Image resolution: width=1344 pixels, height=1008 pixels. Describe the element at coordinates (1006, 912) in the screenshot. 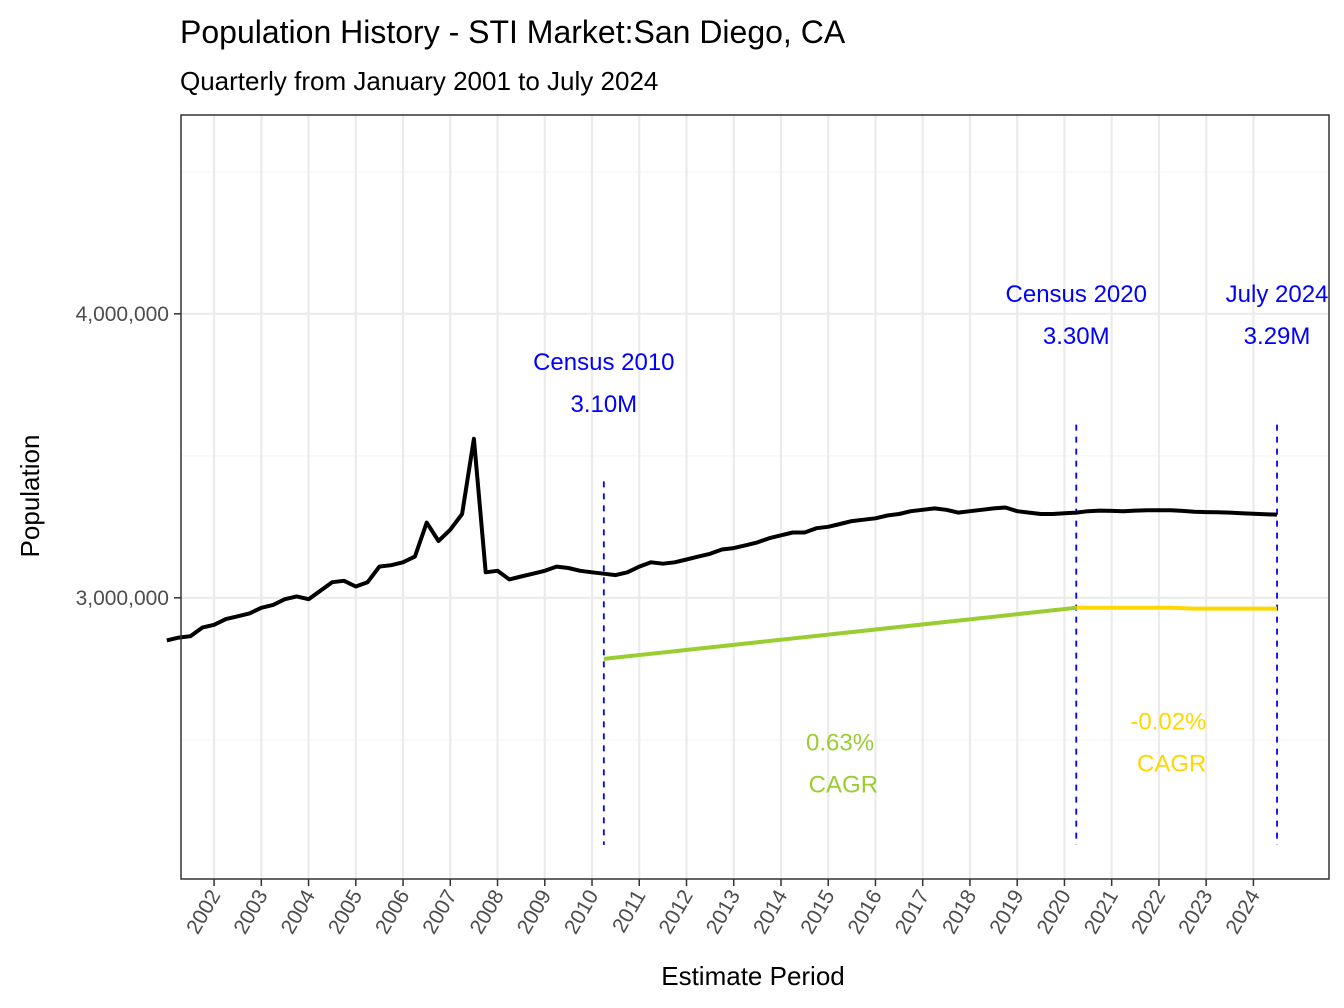

I see `x-tick-label: 2019` at that location.